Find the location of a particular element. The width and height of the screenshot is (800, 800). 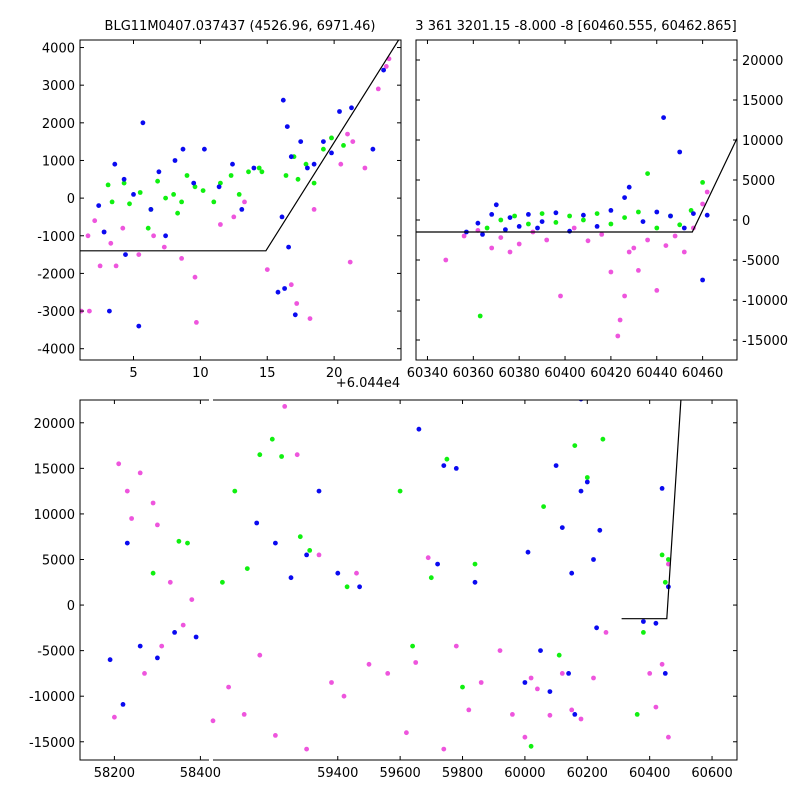

x-tick-label: 5 is located at coordinates (133, 373).